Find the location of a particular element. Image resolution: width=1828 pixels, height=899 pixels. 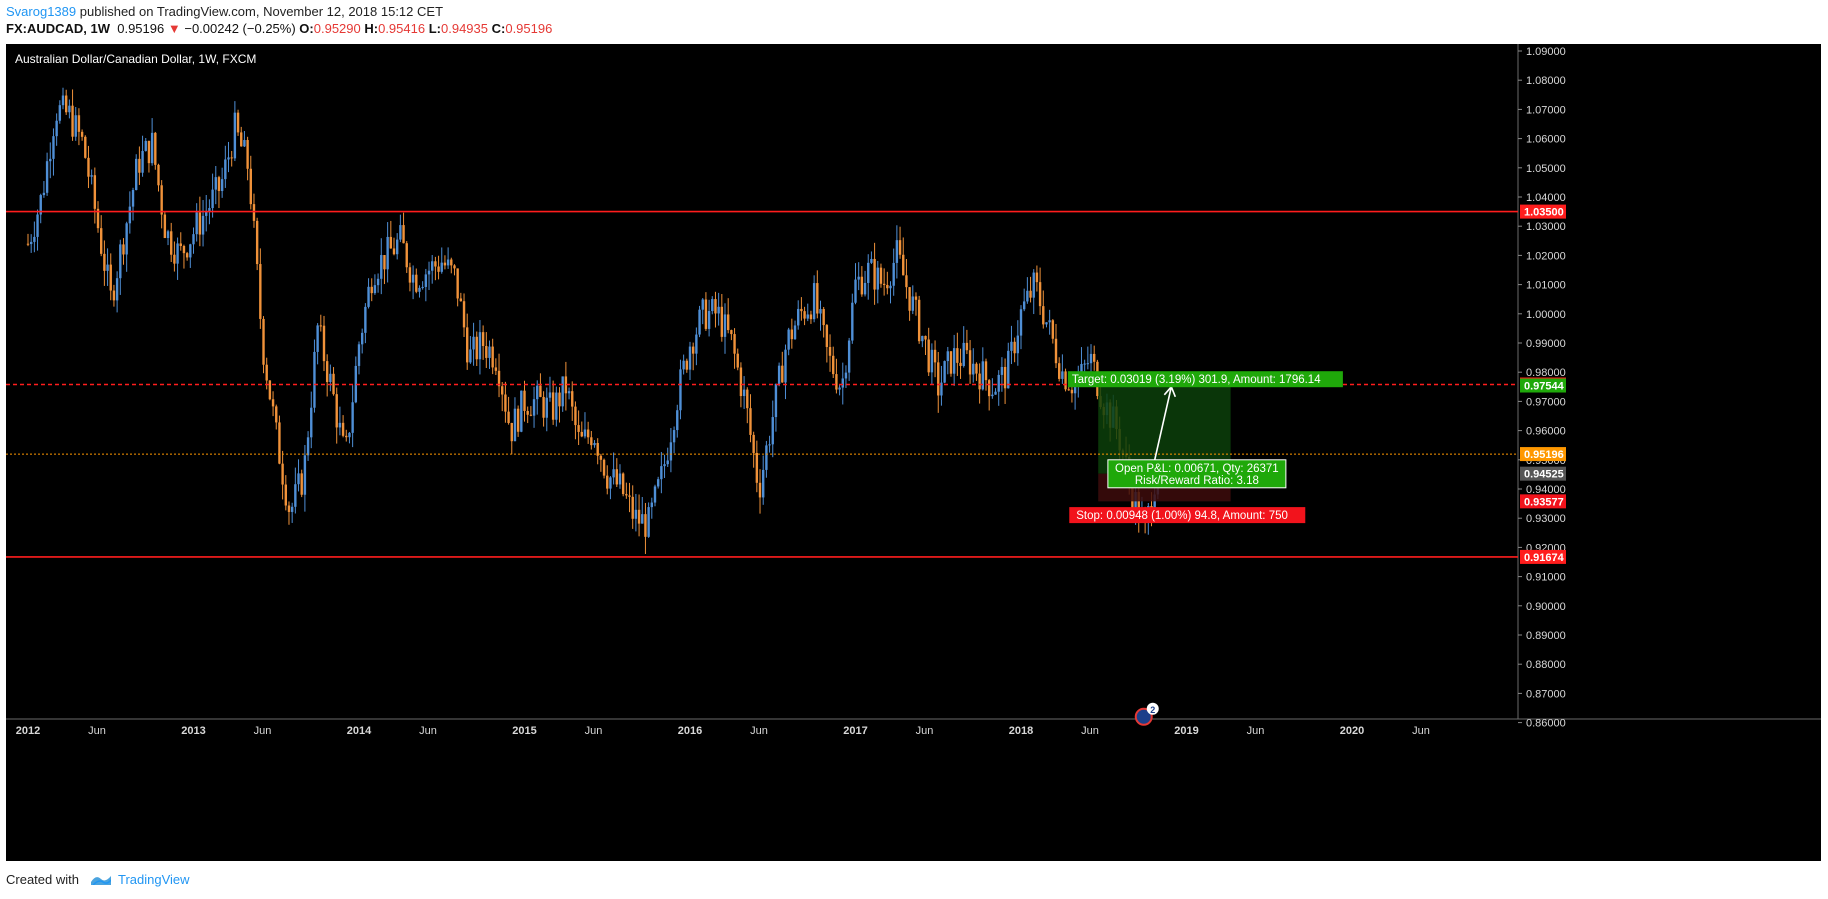

price-axis-tag-label: 0.97544 is located at coordinates (1544, 387).